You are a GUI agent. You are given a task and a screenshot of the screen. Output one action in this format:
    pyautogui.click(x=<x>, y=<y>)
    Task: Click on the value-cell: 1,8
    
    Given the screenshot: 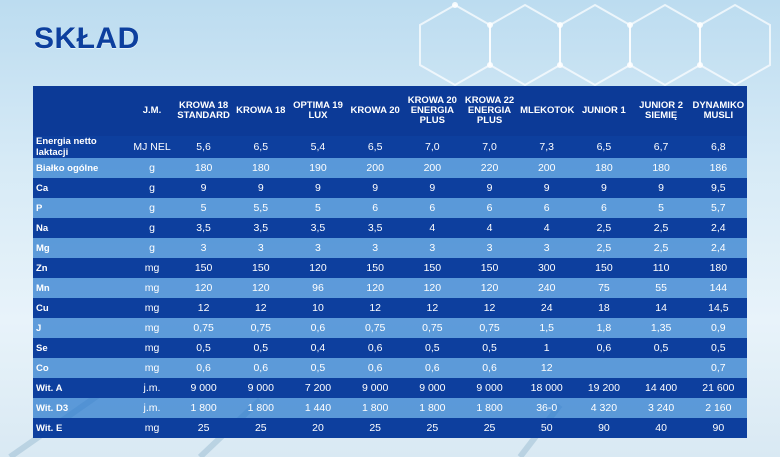 What is the action you would take?
    pyautogui.click(x=604, y=328)
    